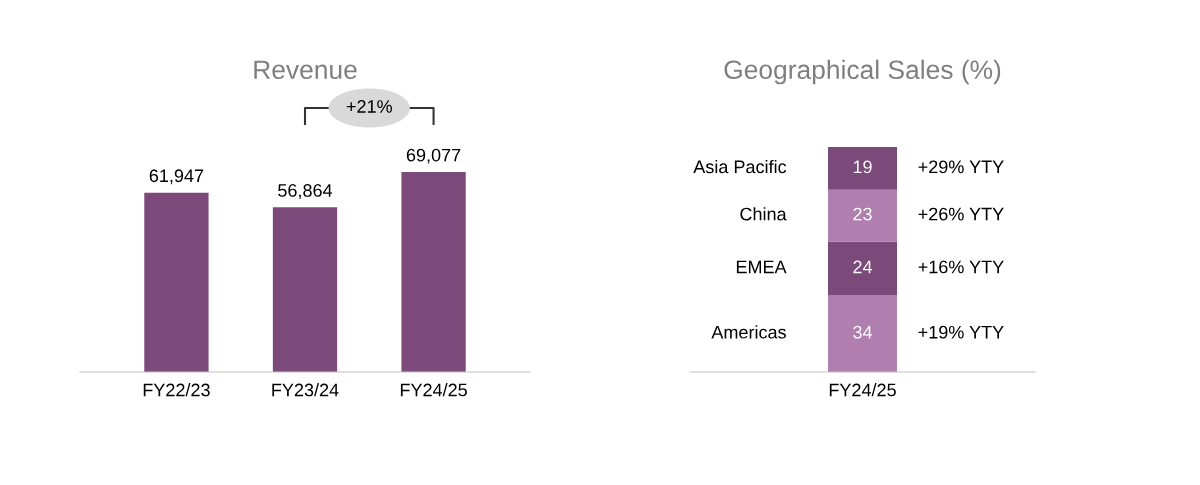 This screenshot has width=1200, height=485. I want to click on text: China, so click(763, 214).